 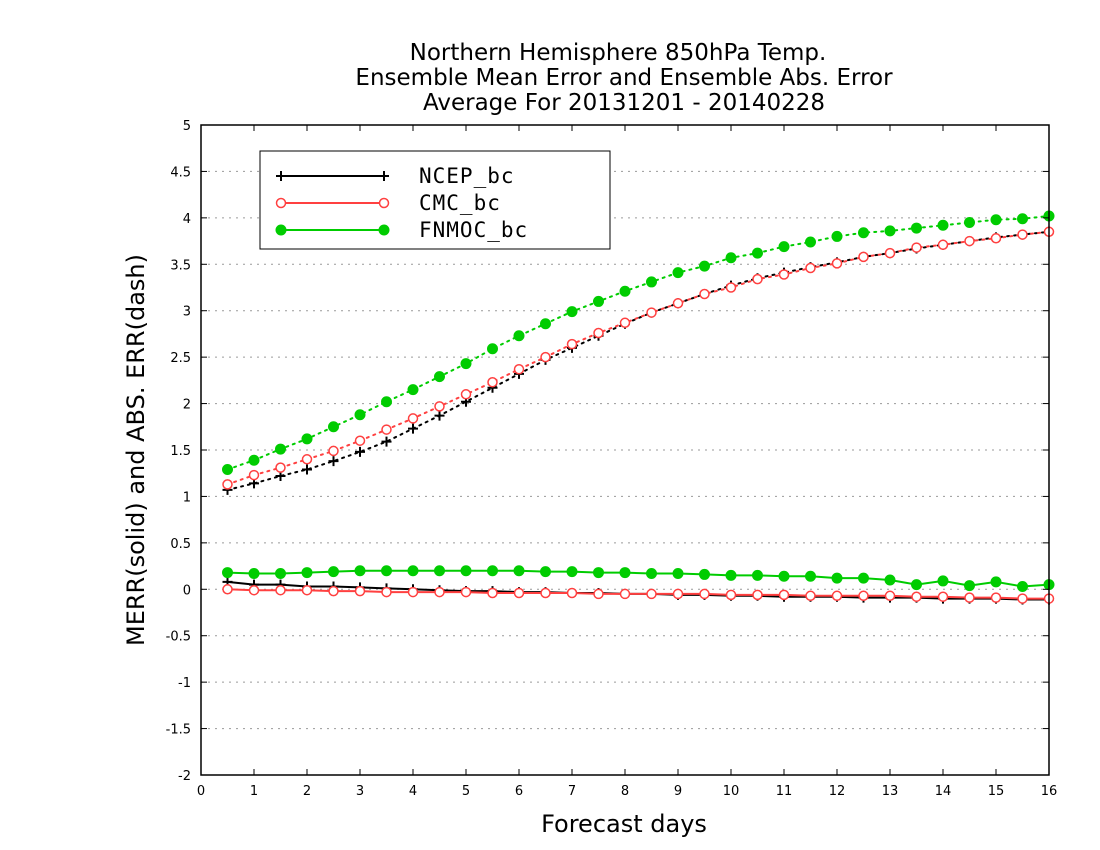 I want to click on x-tick-label: 12, so click(x=837, y=791).